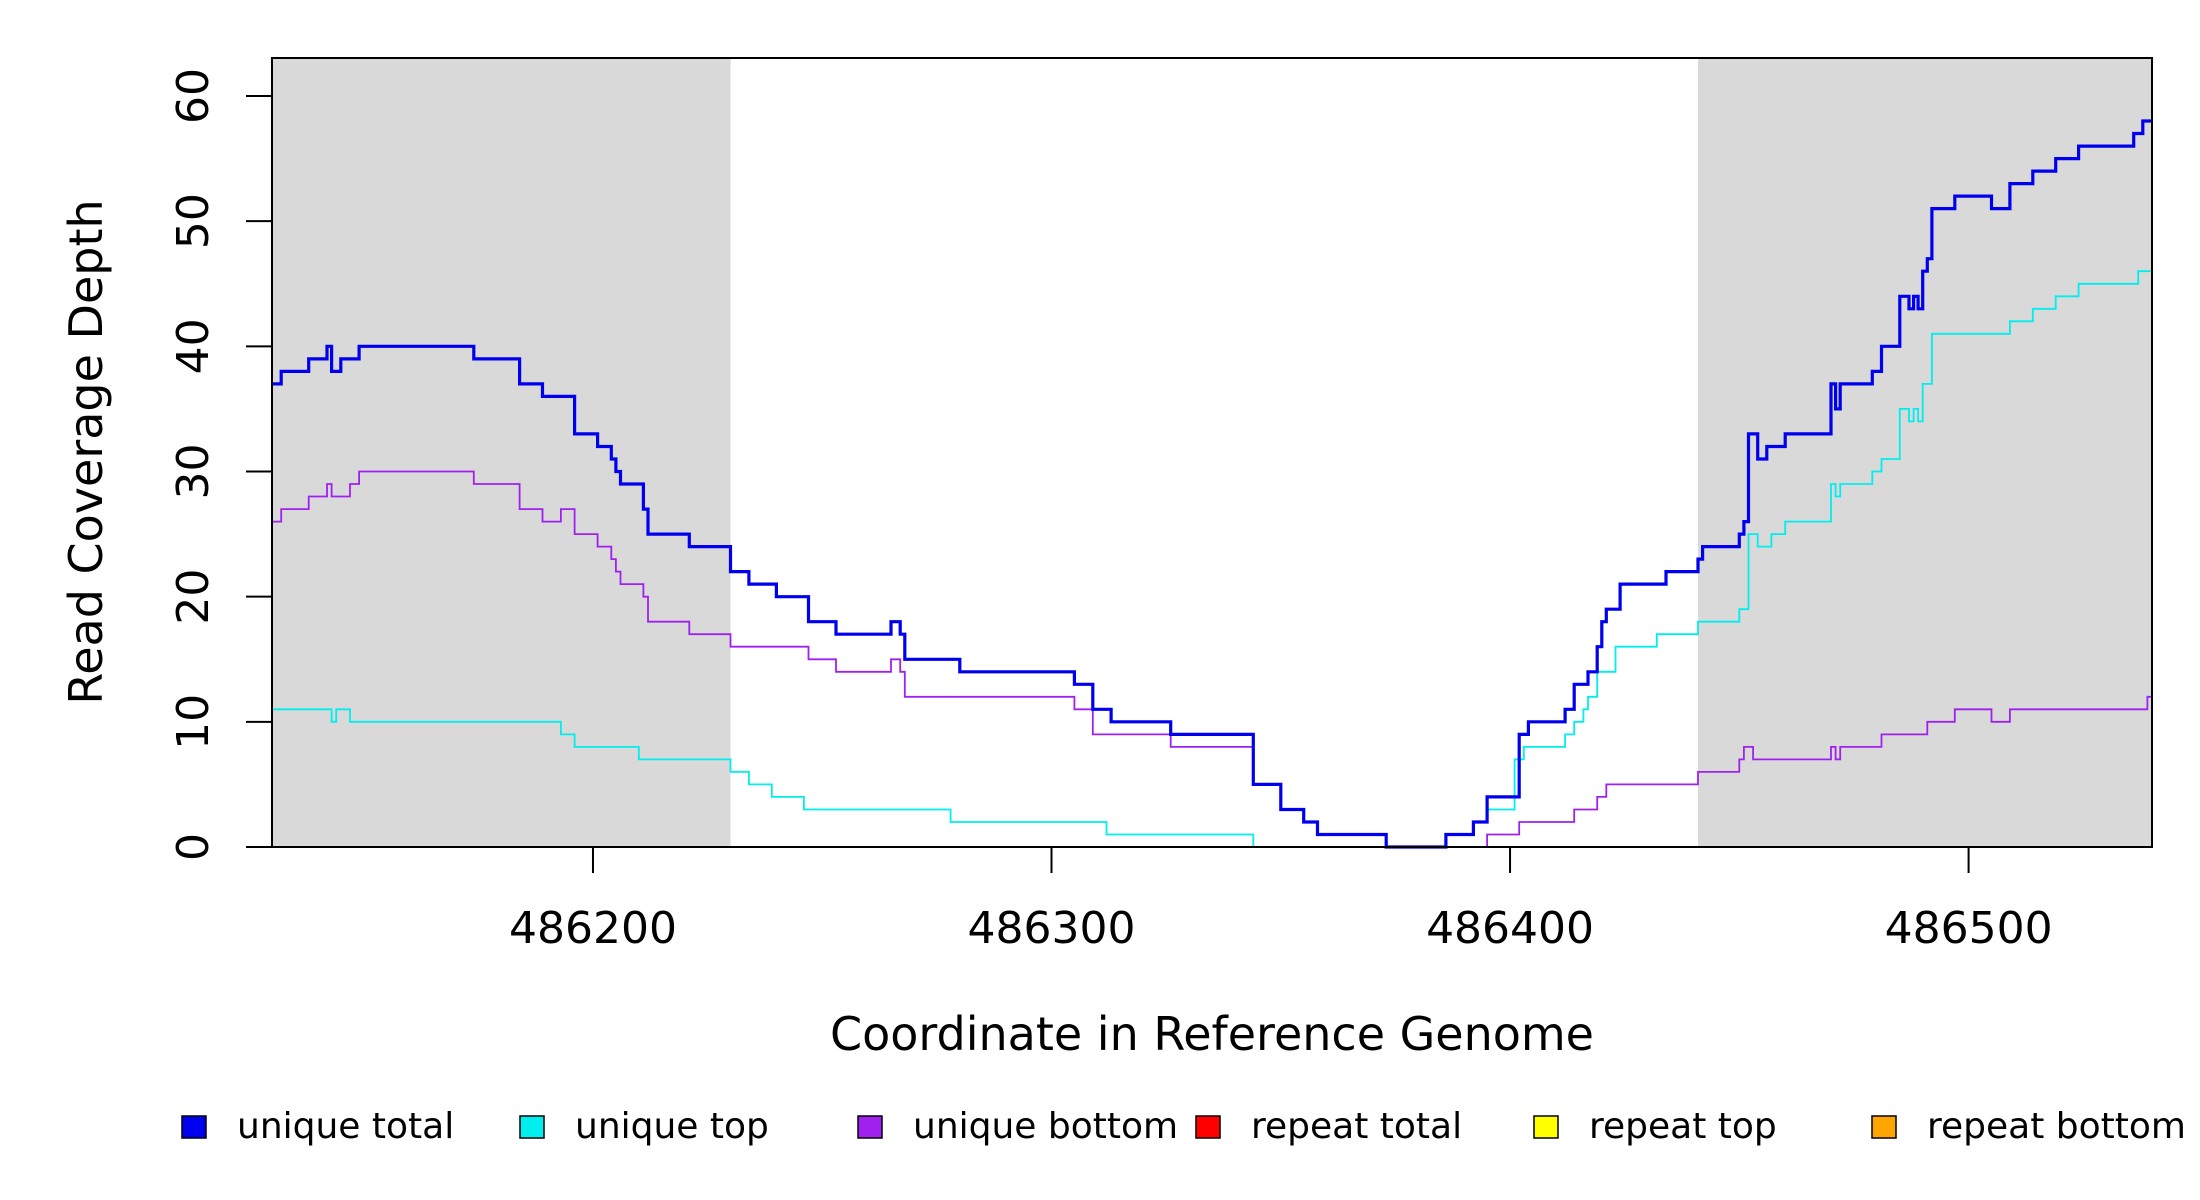  I want to click on legend-swatch-repeat-bottom, so click(1884, 1127).